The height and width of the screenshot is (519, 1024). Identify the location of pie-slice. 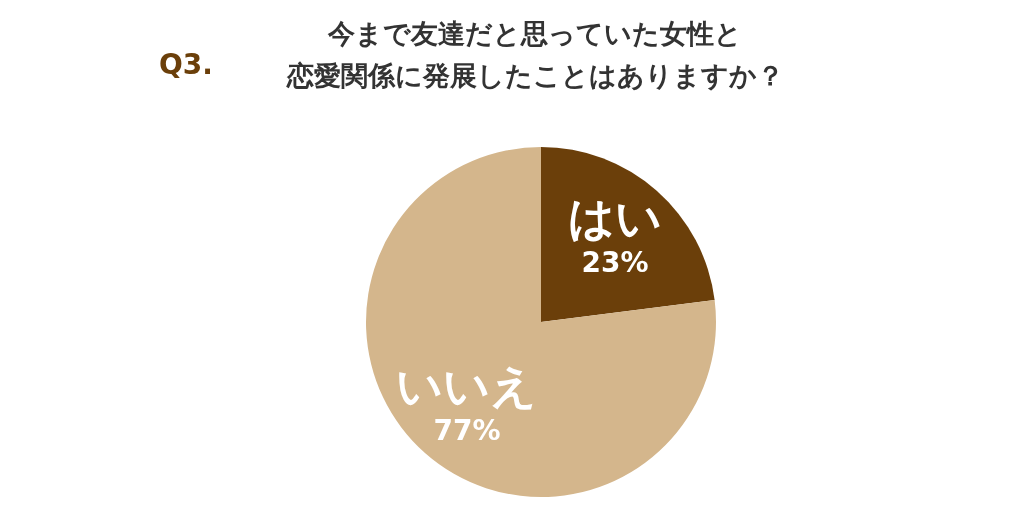
(628, 234).